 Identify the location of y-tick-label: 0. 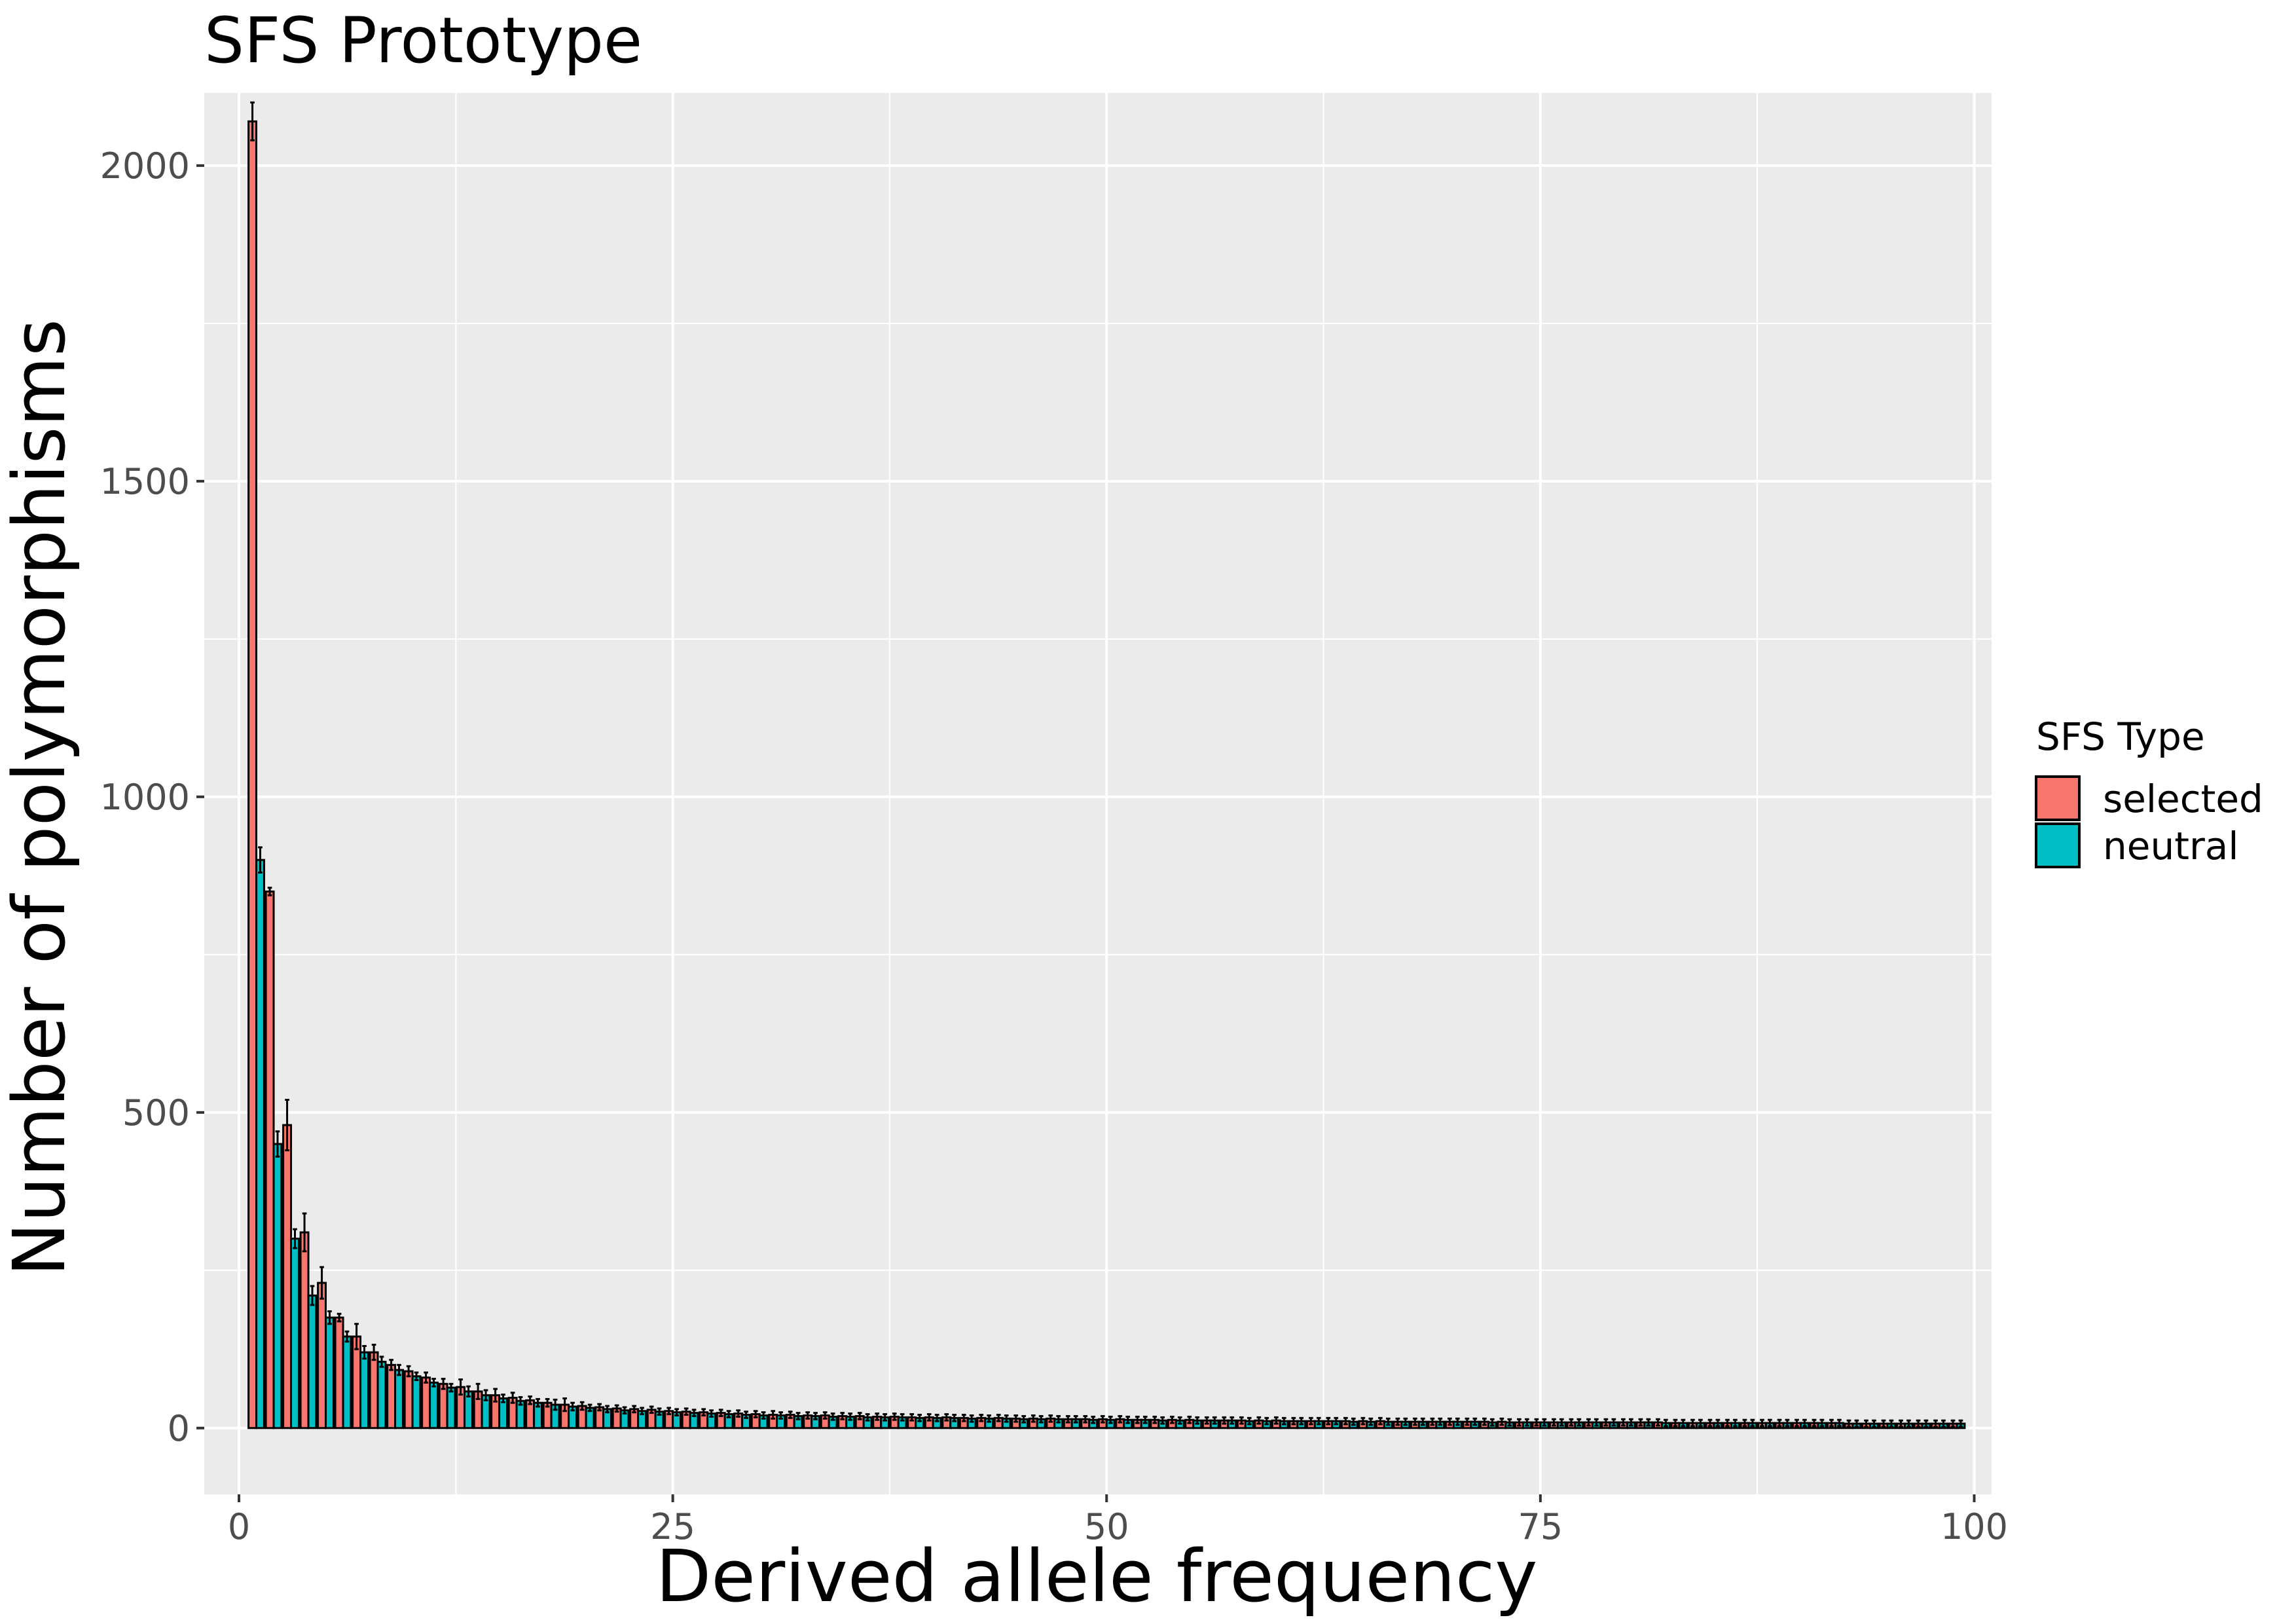
(179, 1428).